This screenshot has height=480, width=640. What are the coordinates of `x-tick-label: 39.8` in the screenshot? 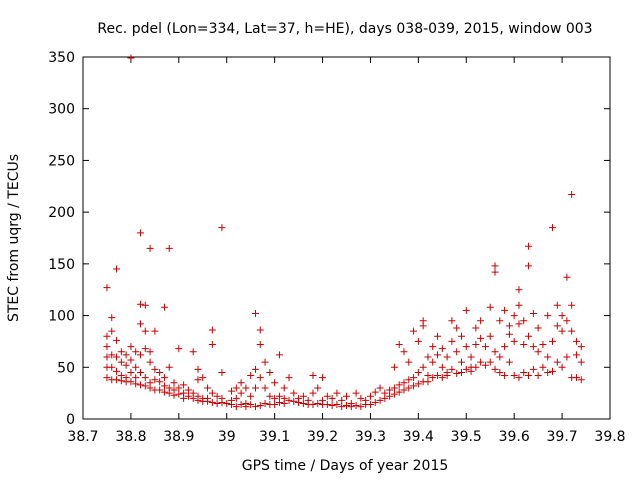 It's located at (609, 437).